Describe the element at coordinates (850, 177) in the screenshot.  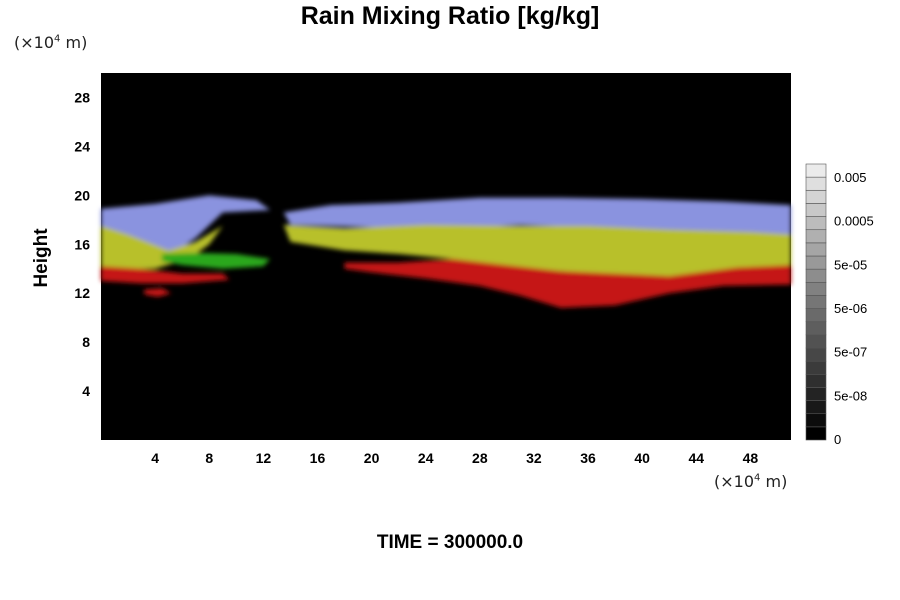
I see `colorbar-tick-label: 0.005` at that location.